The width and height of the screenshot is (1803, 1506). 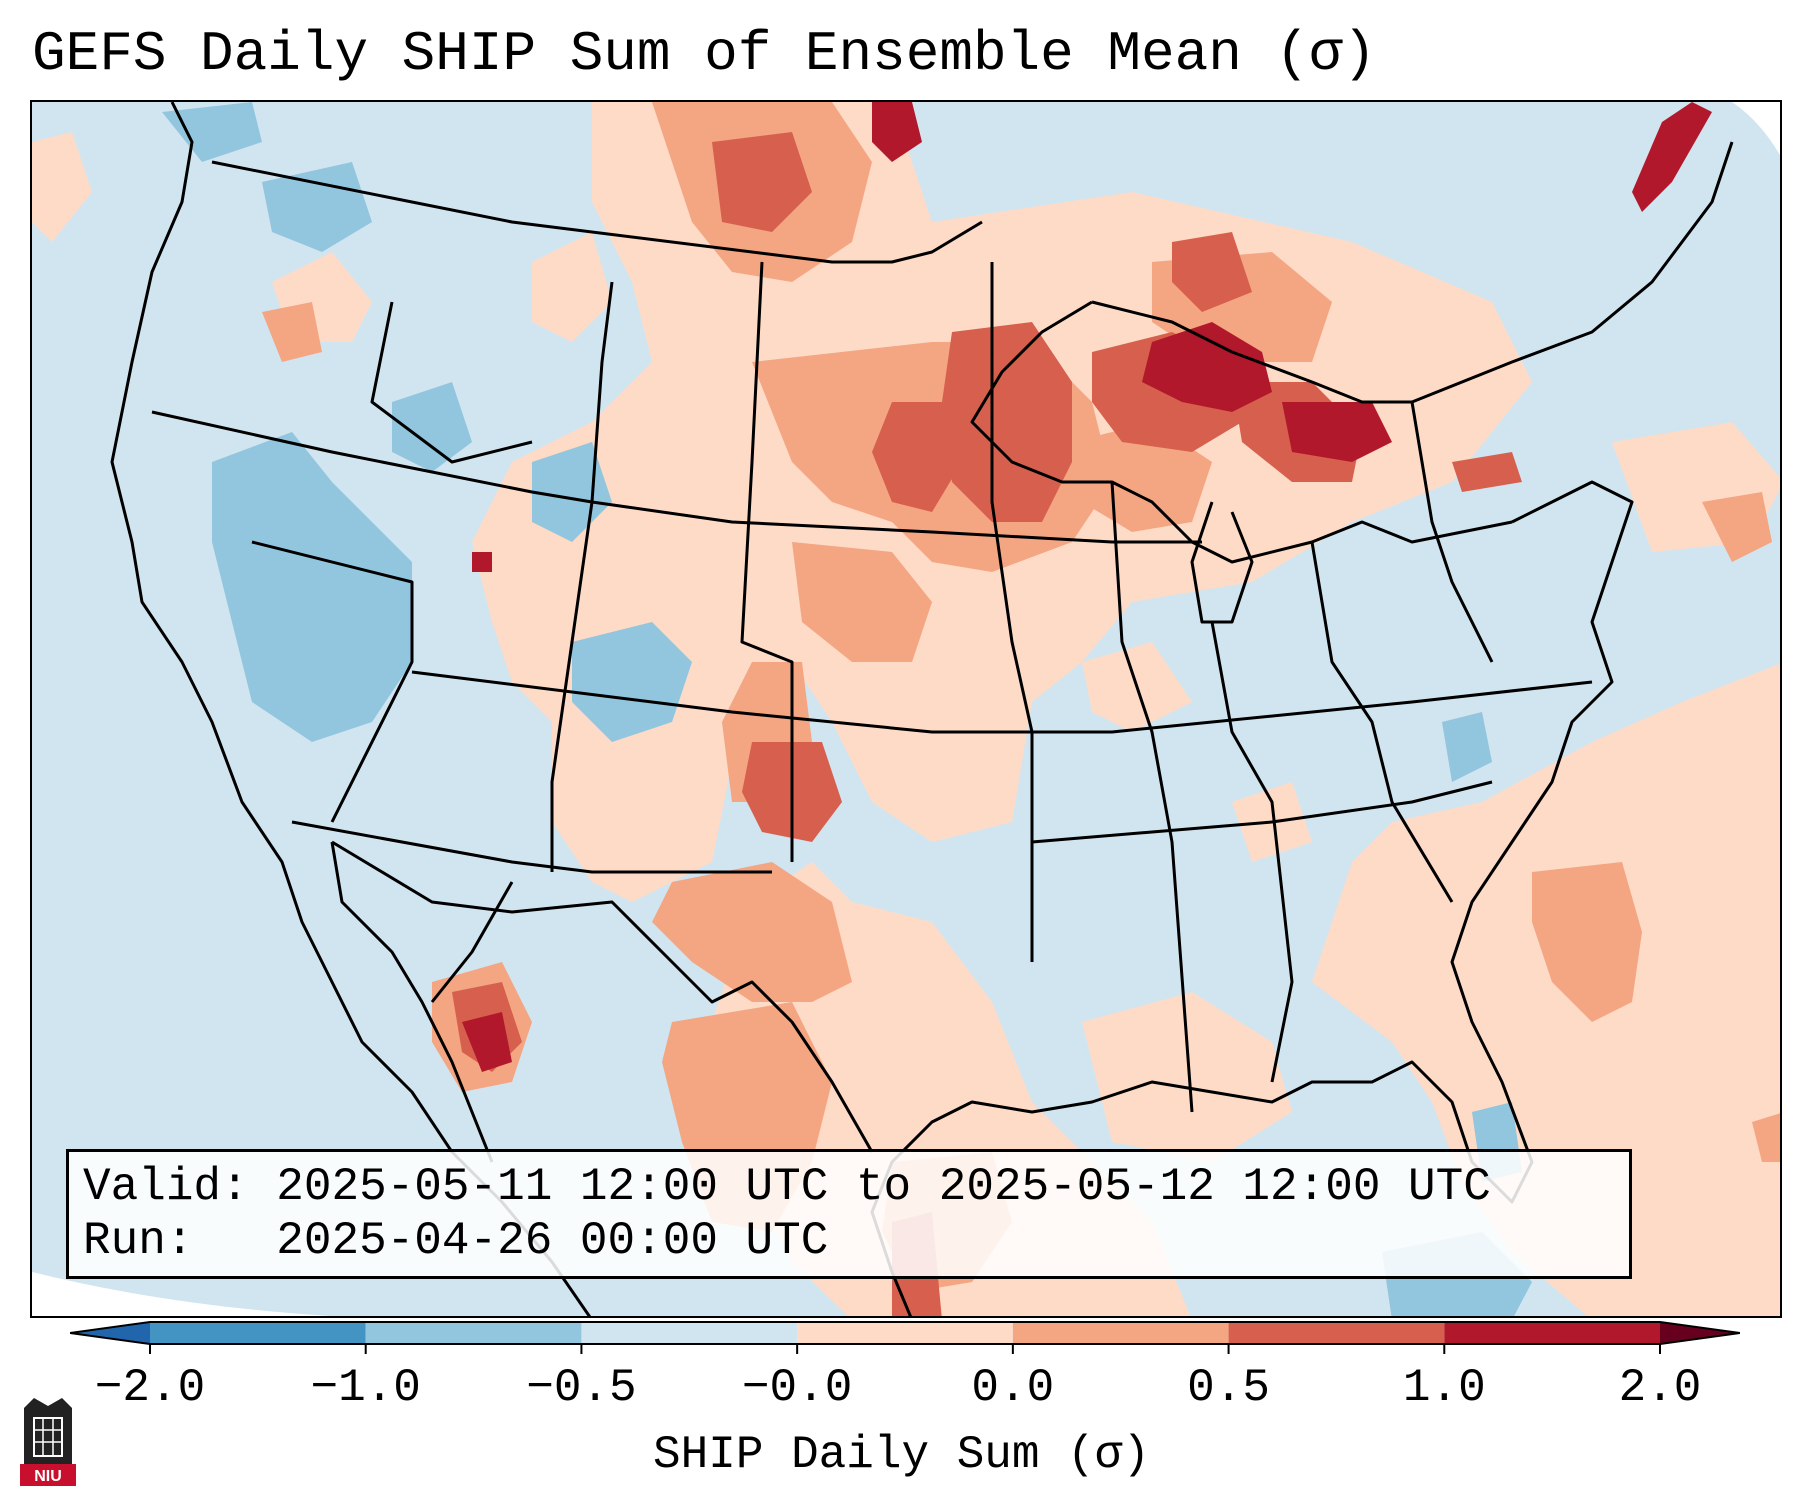 What do you see at coordinates (704, 54) in the screenshot?
I see `chart-title: GEFS Daily SHIP Sum of Ensemble Mean (σ)` at bounding box center [704, 54].